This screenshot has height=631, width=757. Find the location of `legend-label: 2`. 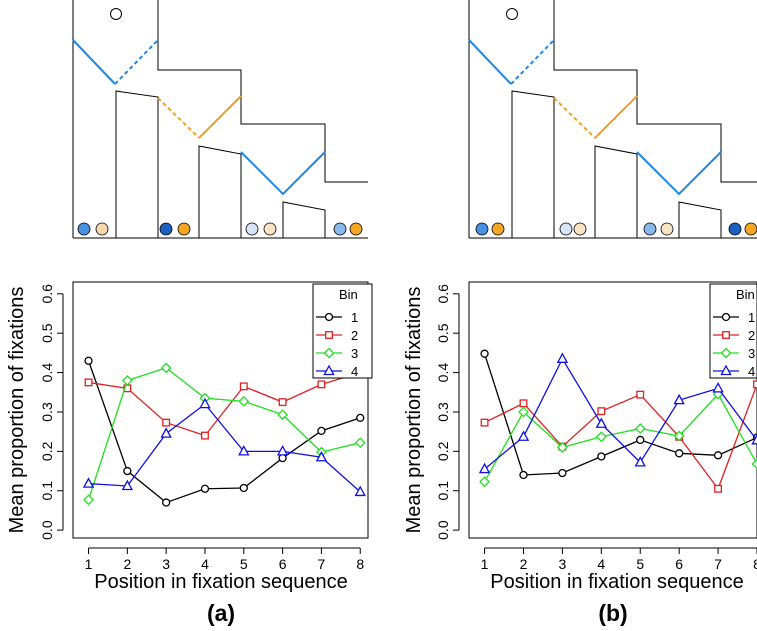

legend-label: 2 is located at coordinates (354, 335).